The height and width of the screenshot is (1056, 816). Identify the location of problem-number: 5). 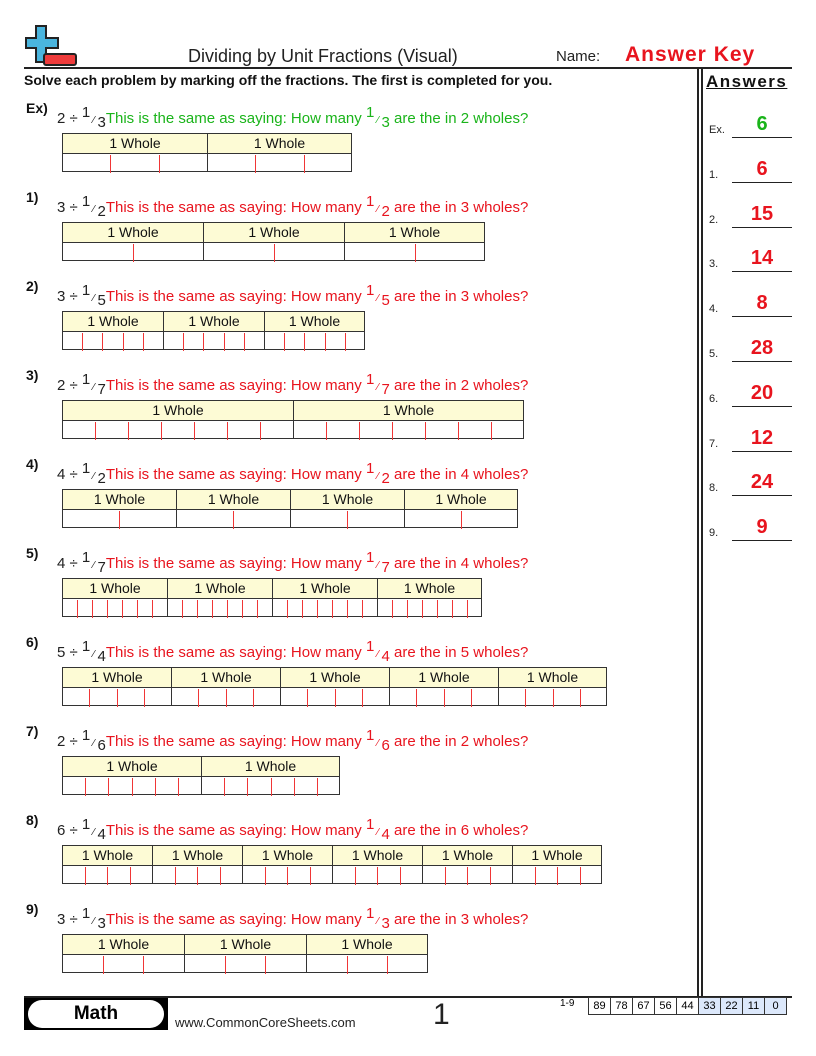
(32, 553).